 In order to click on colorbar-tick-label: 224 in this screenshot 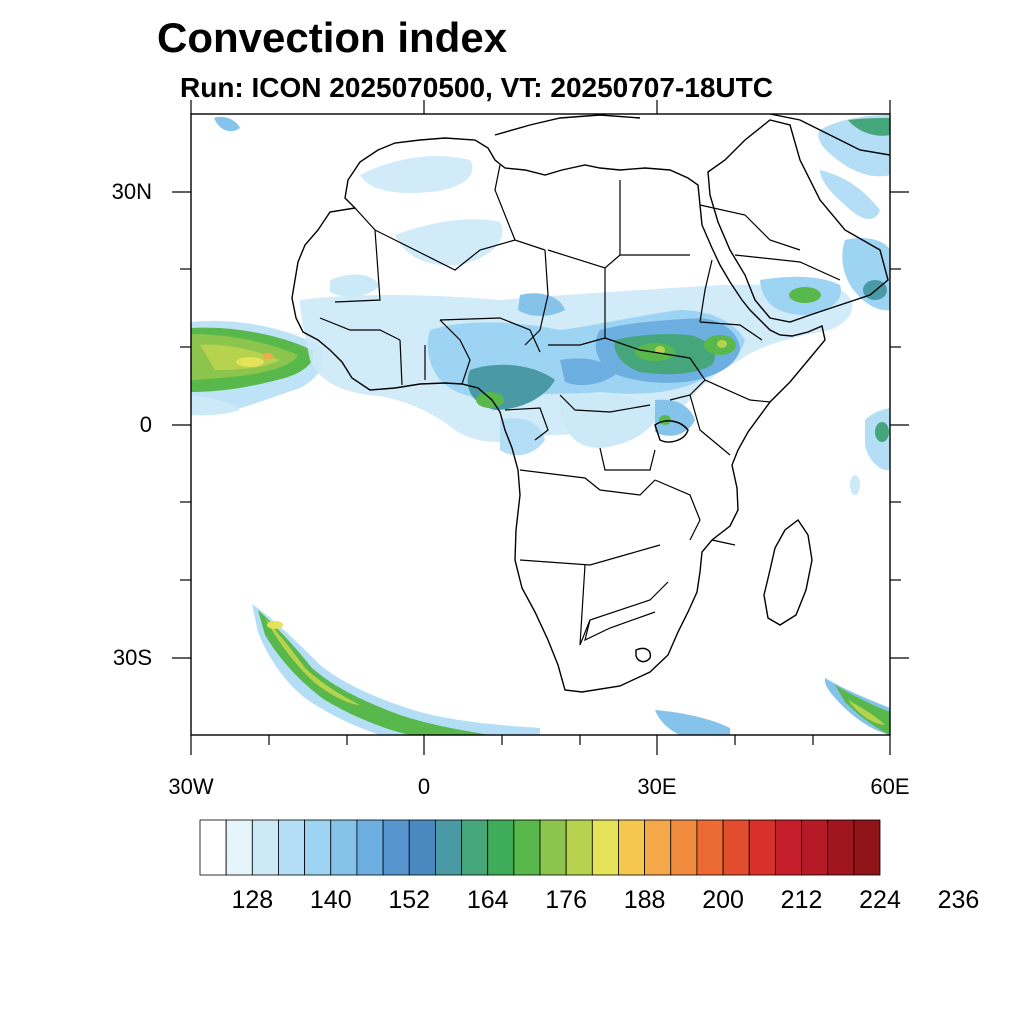, I will do `click(880, 900)`.